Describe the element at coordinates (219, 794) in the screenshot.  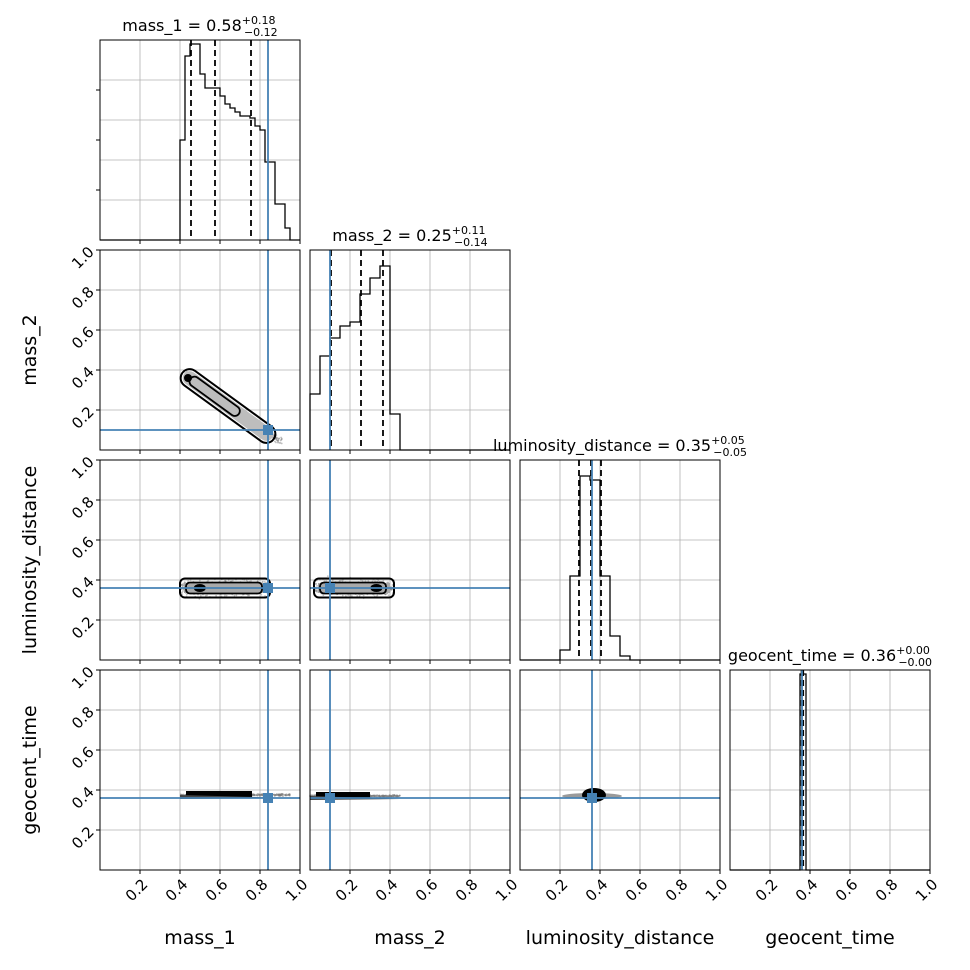
I see `density-core` at that location.